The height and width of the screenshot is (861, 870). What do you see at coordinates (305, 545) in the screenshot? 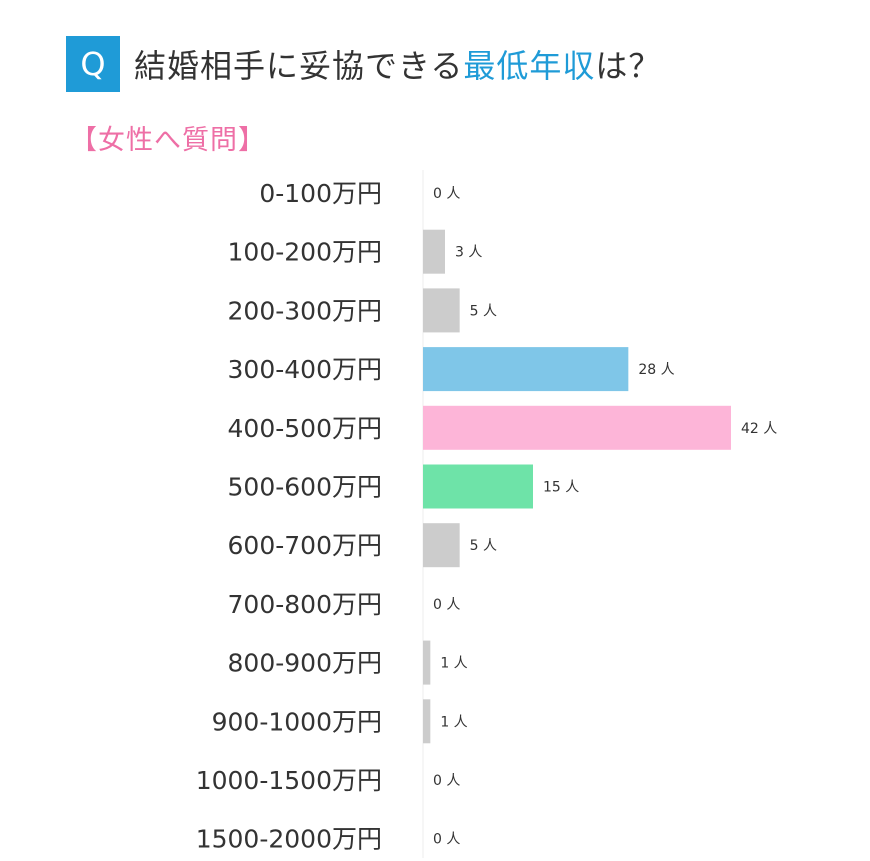
I see `category-label: 600-700万円` at bounding box center [305, 545].